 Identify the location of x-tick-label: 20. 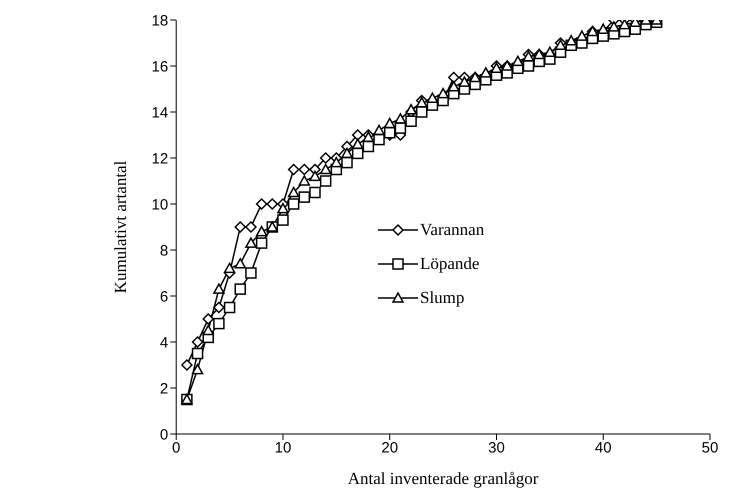
(389, 448).